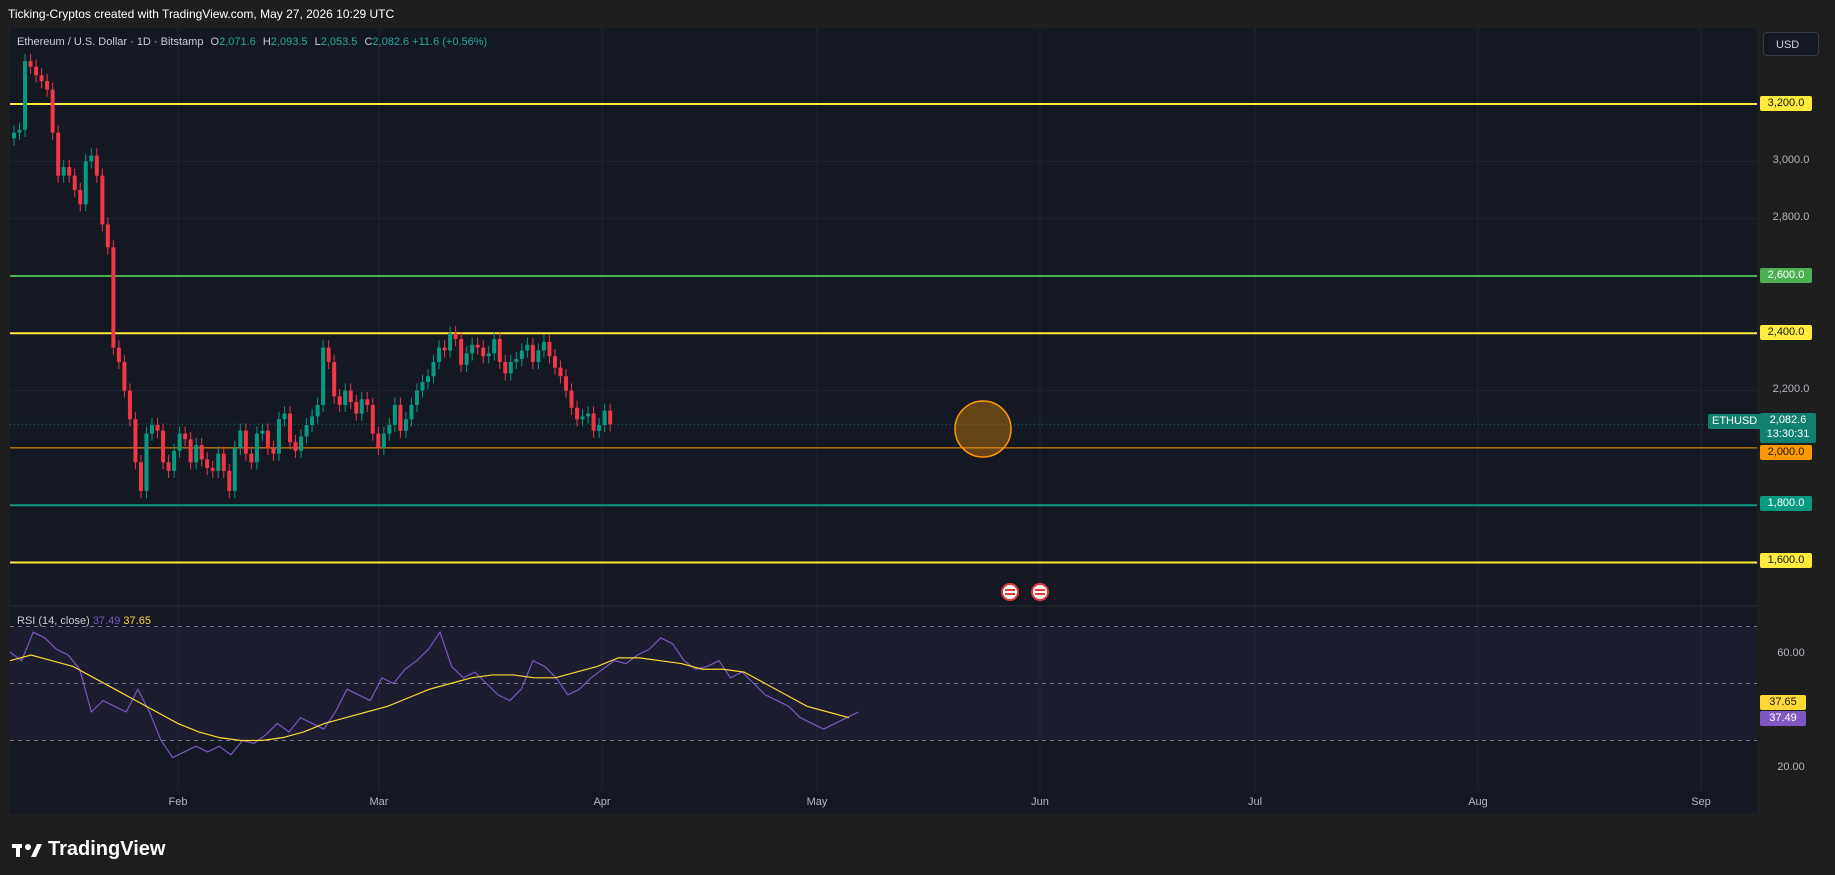 The width and height of the screenshot is (1835, 875). What do you see at coordinates (88, 849) in the screenshot?
I see `tradingview-brand: TradingView` at bounding box center [88, 849].